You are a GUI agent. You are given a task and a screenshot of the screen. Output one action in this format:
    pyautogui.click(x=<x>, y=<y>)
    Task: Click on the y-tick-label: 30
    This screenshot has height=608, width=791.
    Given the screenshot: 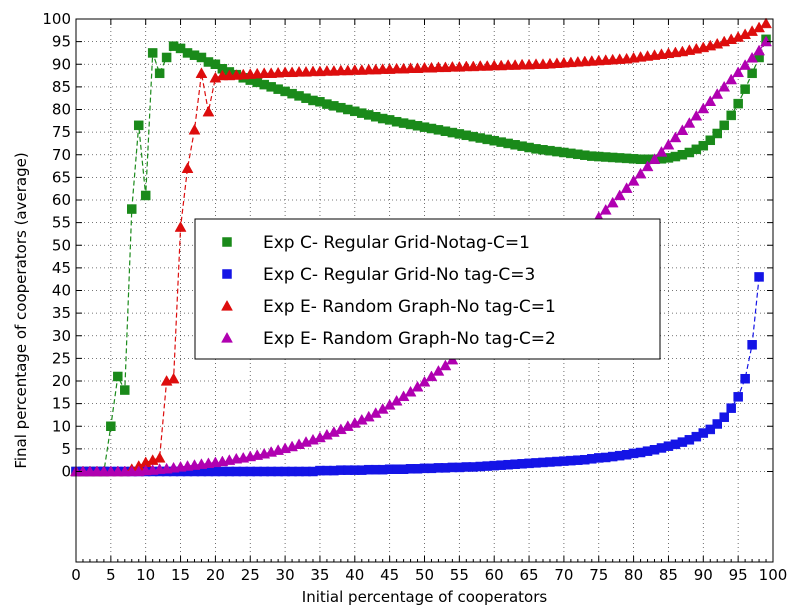 What is the action you would take?
    pyautogui.click(x=61, y=336)
    